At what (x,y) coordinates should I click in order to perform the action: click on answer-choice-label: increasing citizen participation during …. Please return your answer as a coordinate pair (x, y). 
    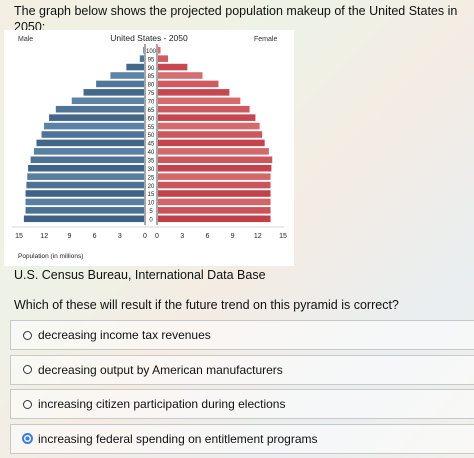
    Looking at the image, I should click on (162, 404).